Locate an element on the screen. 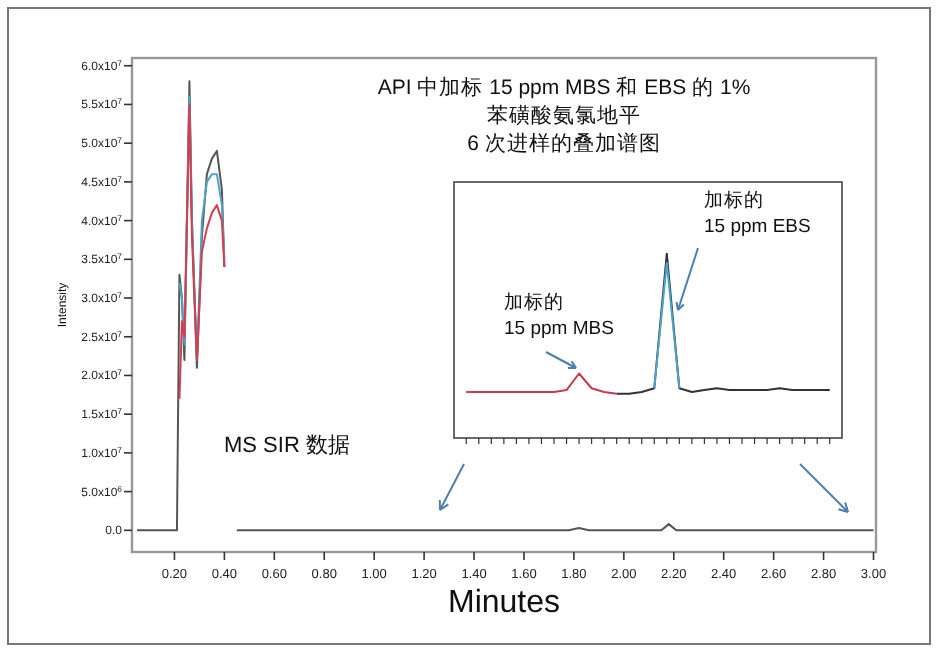 Image resolution: width=946 pixels, height=652 pixels. text: 苯磺酸氨氯地平 6 次进样的叠加谱图 is located at coordinates (564, 129).